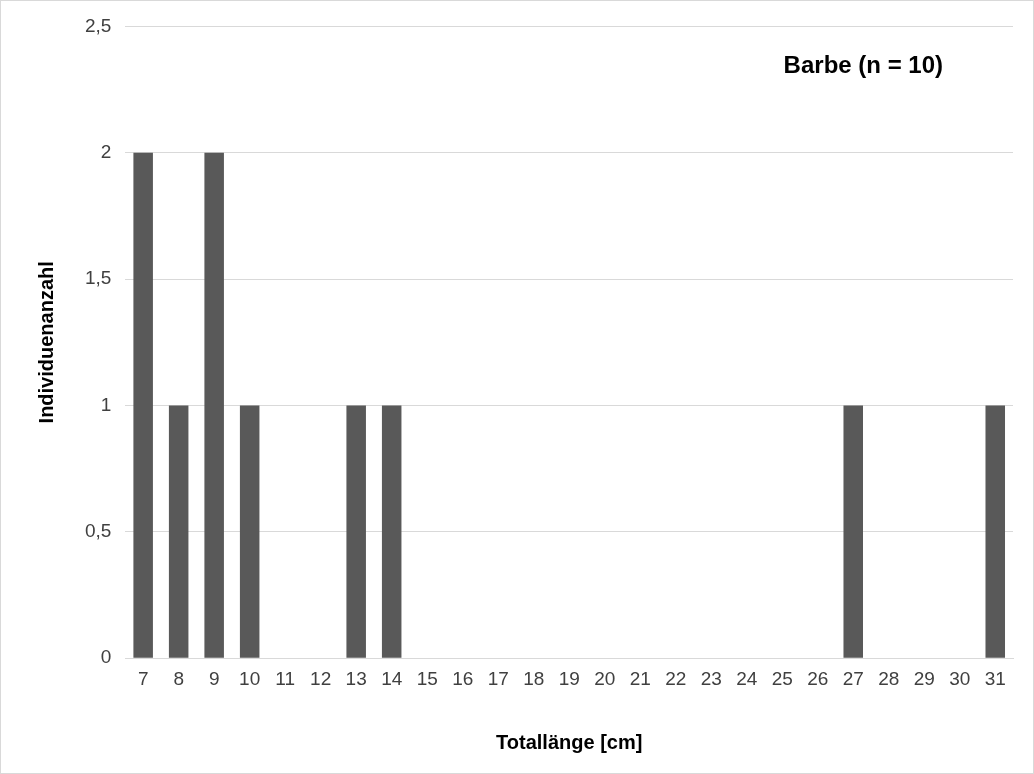  What do you see at coordinates (178, 678) in the screenshot?
I see `x-tick-label: 8` at bounding box center [178, 678].